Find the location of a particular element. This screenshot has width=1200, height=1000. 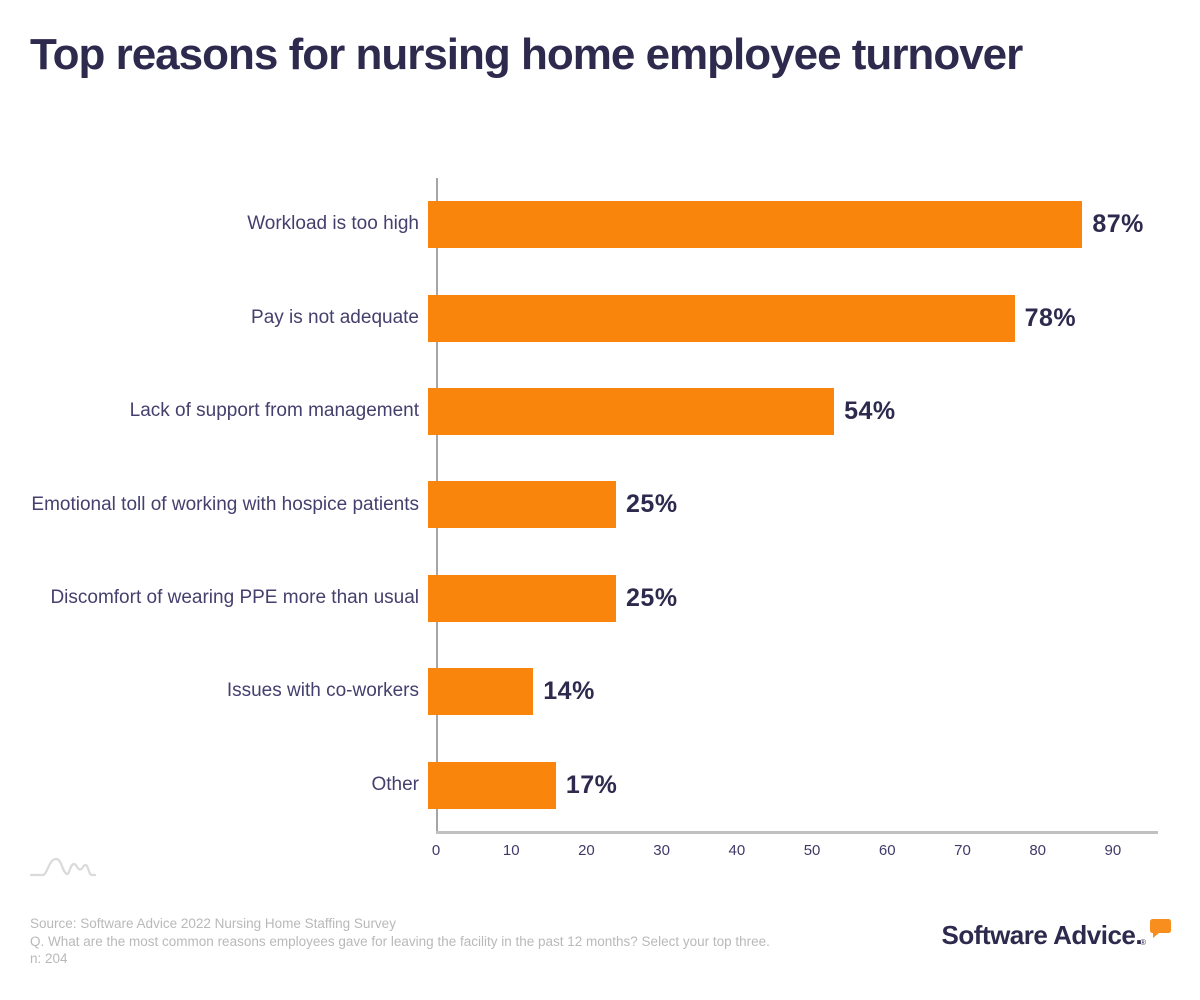

bar-row: Pay is not adequate 78% is located at coordinates (594, 317).